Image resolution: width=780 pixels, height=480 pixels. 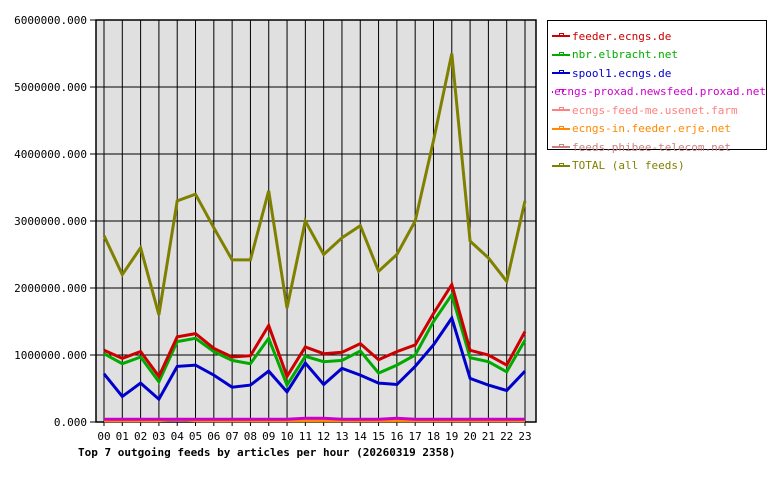 I want to click on x-tick-label: 03, so click(x=158, y=436).